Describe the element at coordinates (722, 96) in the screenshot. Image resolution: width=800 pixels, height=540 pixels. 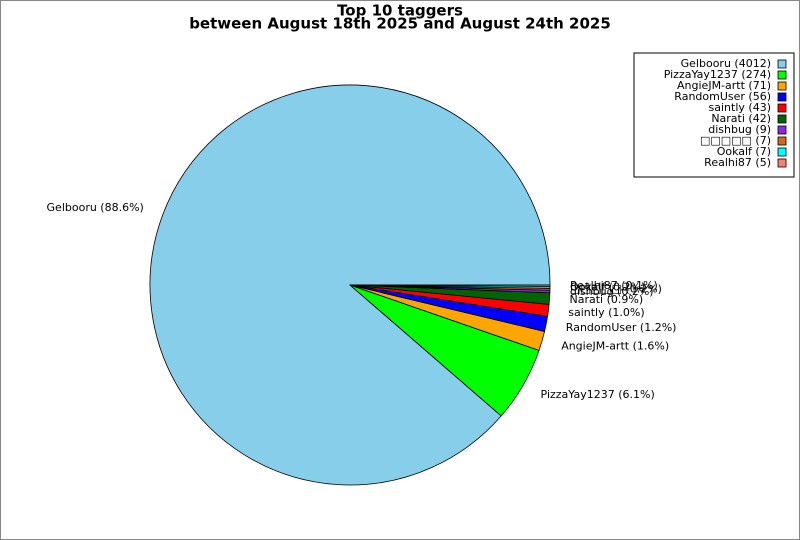
I see `legend-label: RandomUser (56)` at that location.